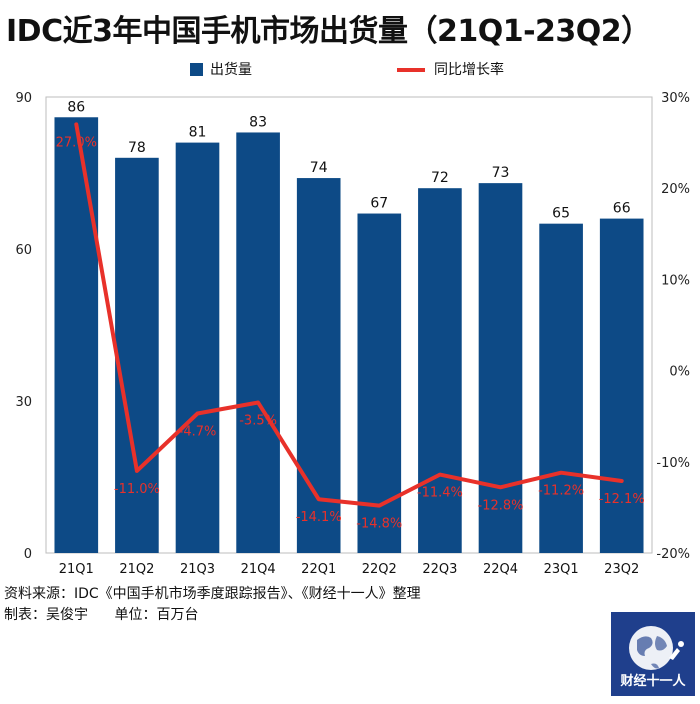  What do you see at coordinates (379, 204) in the screenshot?
I see `bar-value-label: 67` at bounding box center [379, 204].